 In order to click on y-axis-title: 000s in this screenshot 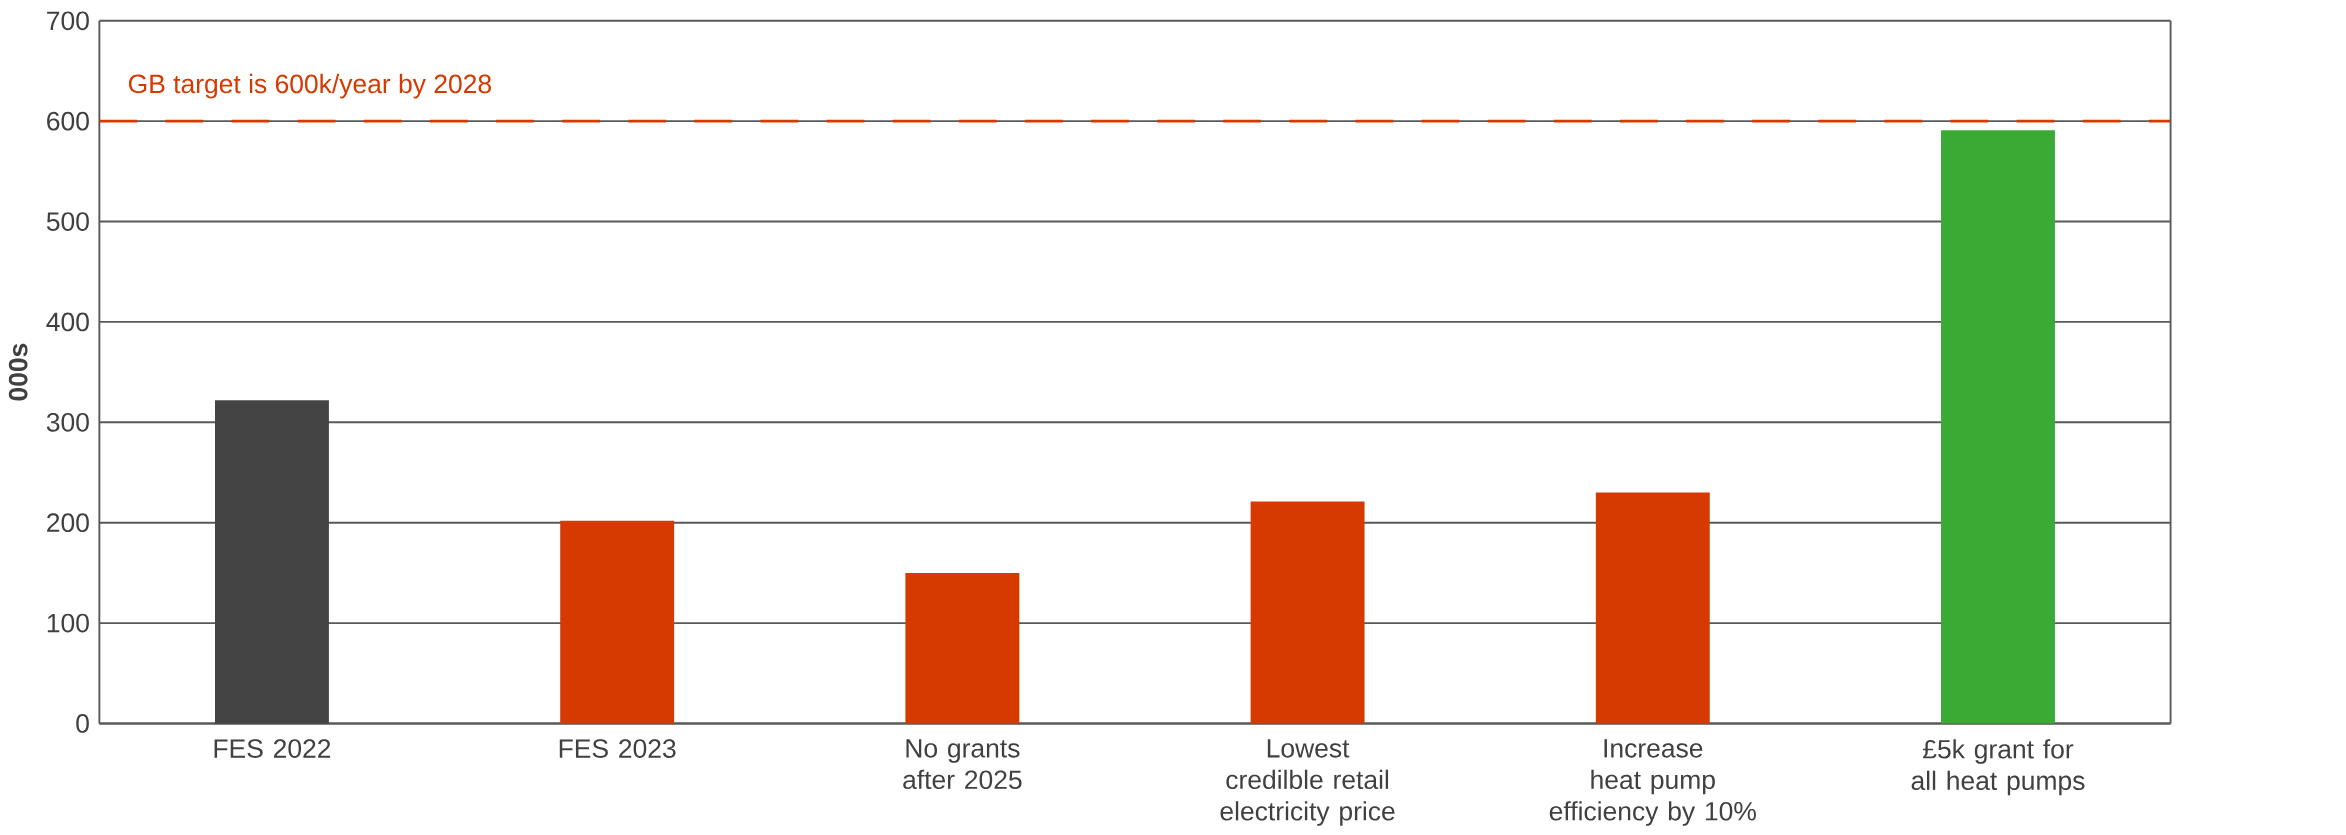, I will do `click(18, 372)`.